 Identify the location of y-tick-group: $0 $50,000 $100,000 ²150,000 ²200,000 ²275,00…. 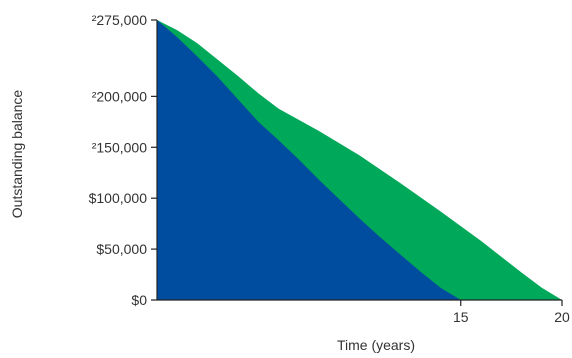
(123, 160).